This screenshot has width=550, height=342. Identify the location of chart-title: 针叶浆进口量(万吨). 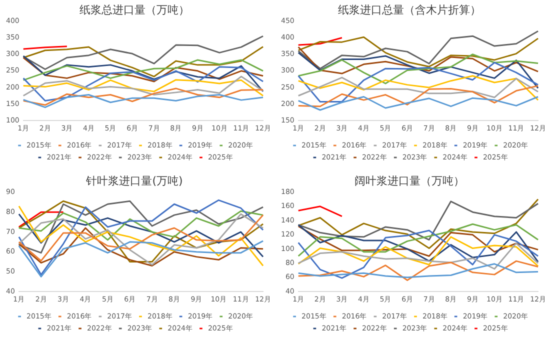
(134, 181).